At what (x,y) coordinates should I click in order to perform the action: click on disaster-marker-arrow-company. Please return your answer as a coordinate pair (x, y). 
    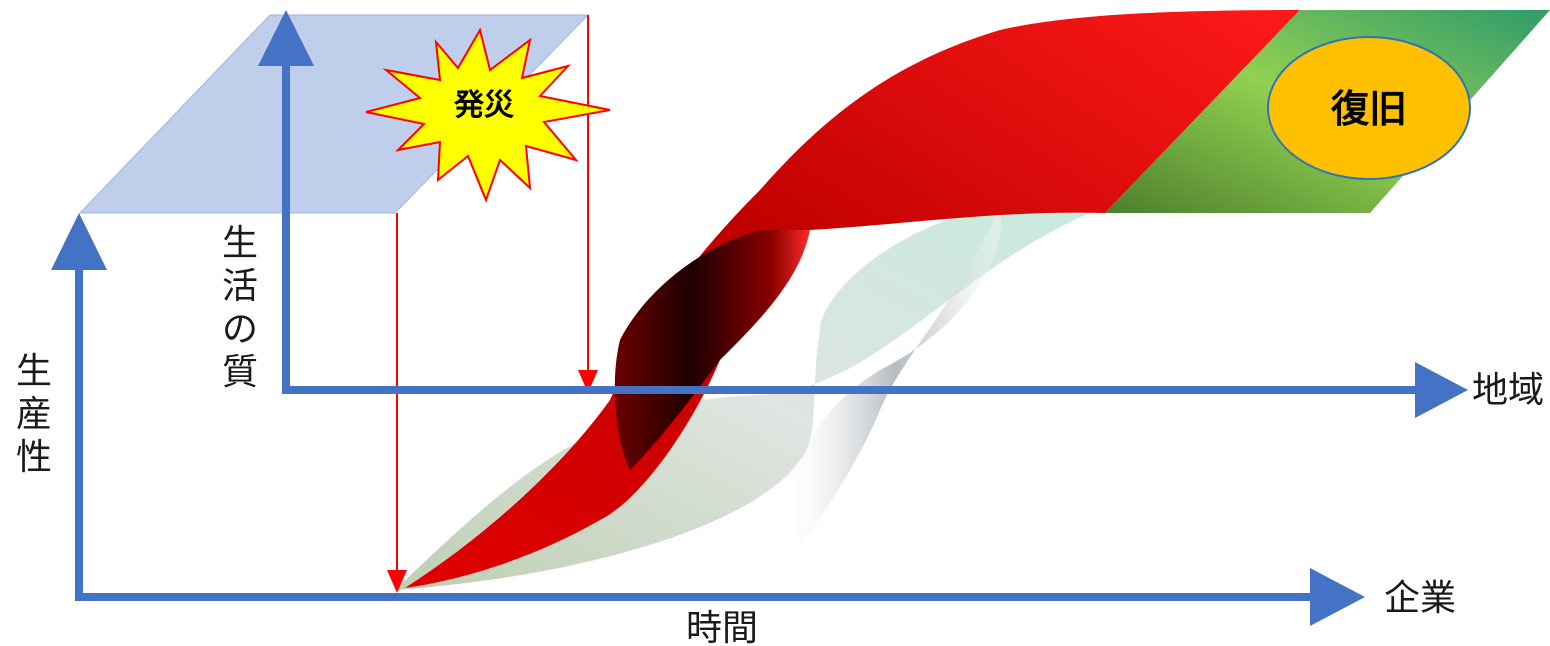
    Looking at the image, I should click on (397, 581).